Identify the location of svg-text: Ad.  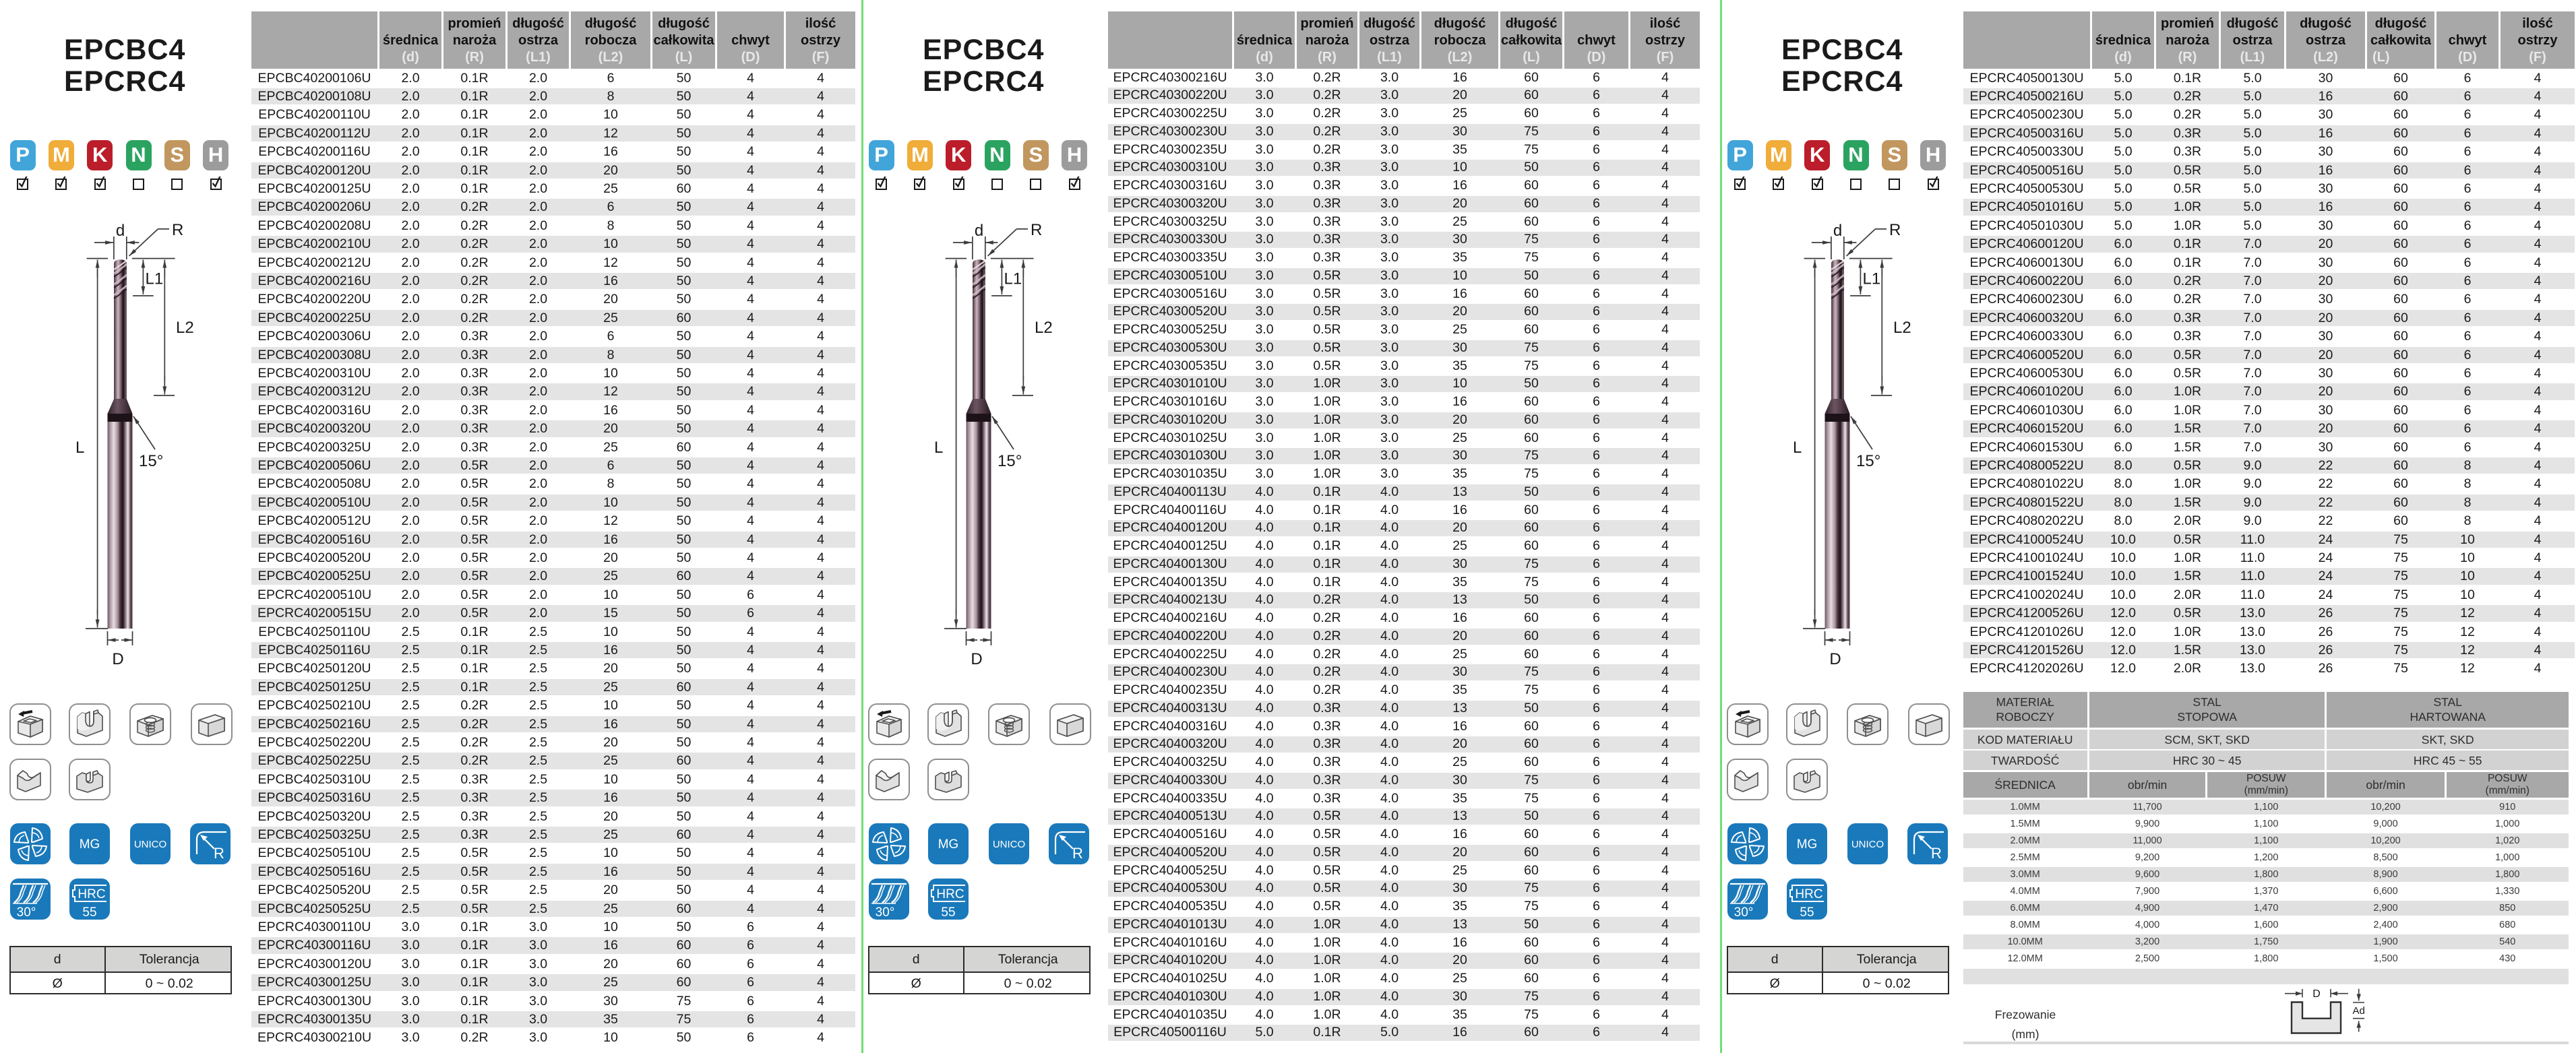
(2359, 1011).